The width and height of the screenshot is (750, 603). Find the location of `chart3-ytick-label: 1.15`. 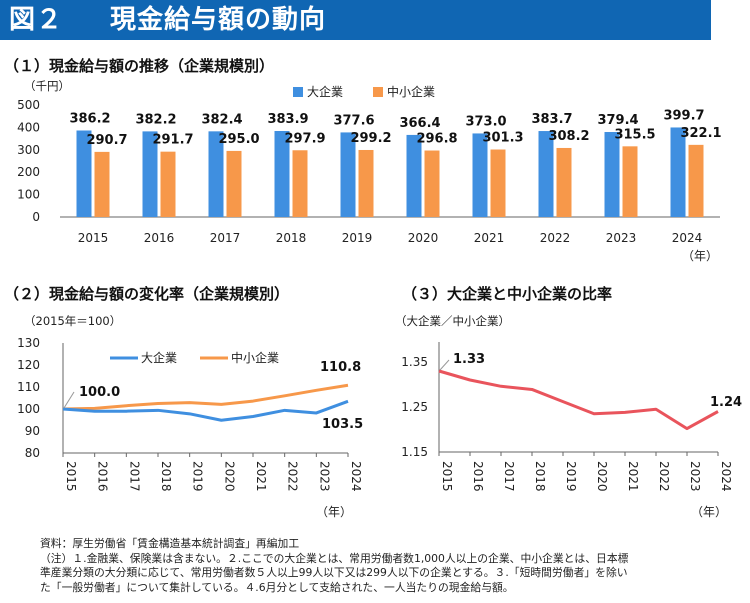

chart3-ytick-label: 1.15 is located at coordinates (414, 452).